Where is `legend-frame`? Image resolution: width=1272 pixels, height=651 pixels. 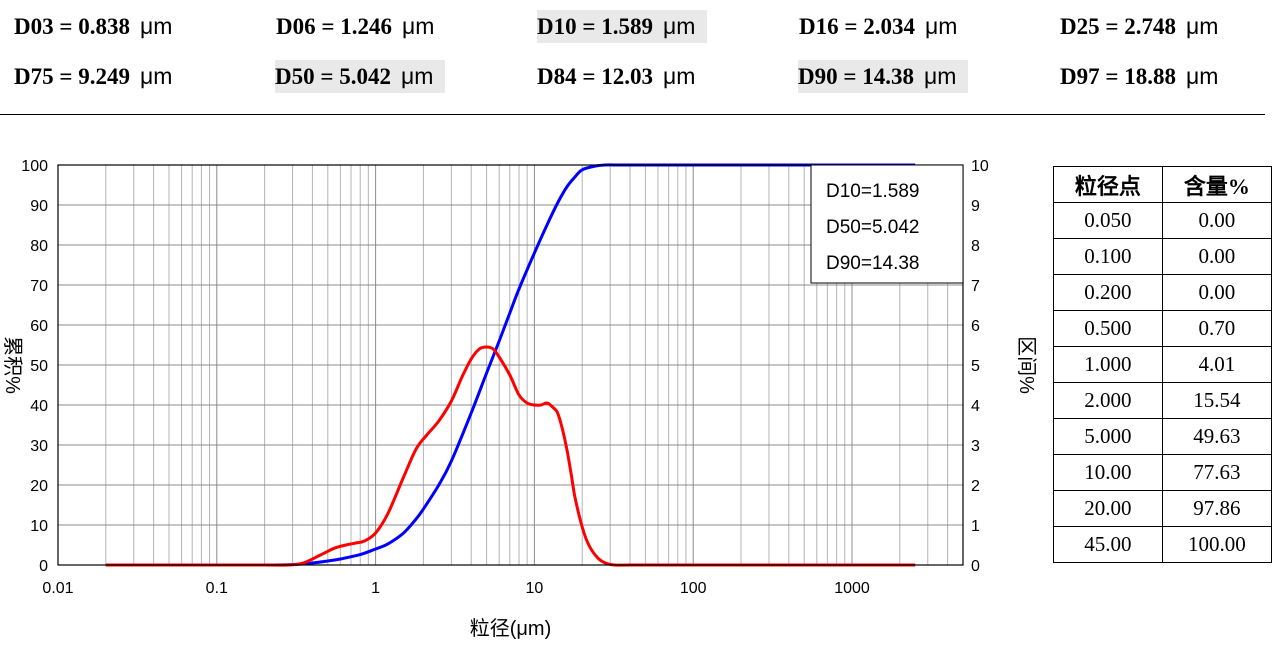 legend-frame is located at coordinates (887, 224).